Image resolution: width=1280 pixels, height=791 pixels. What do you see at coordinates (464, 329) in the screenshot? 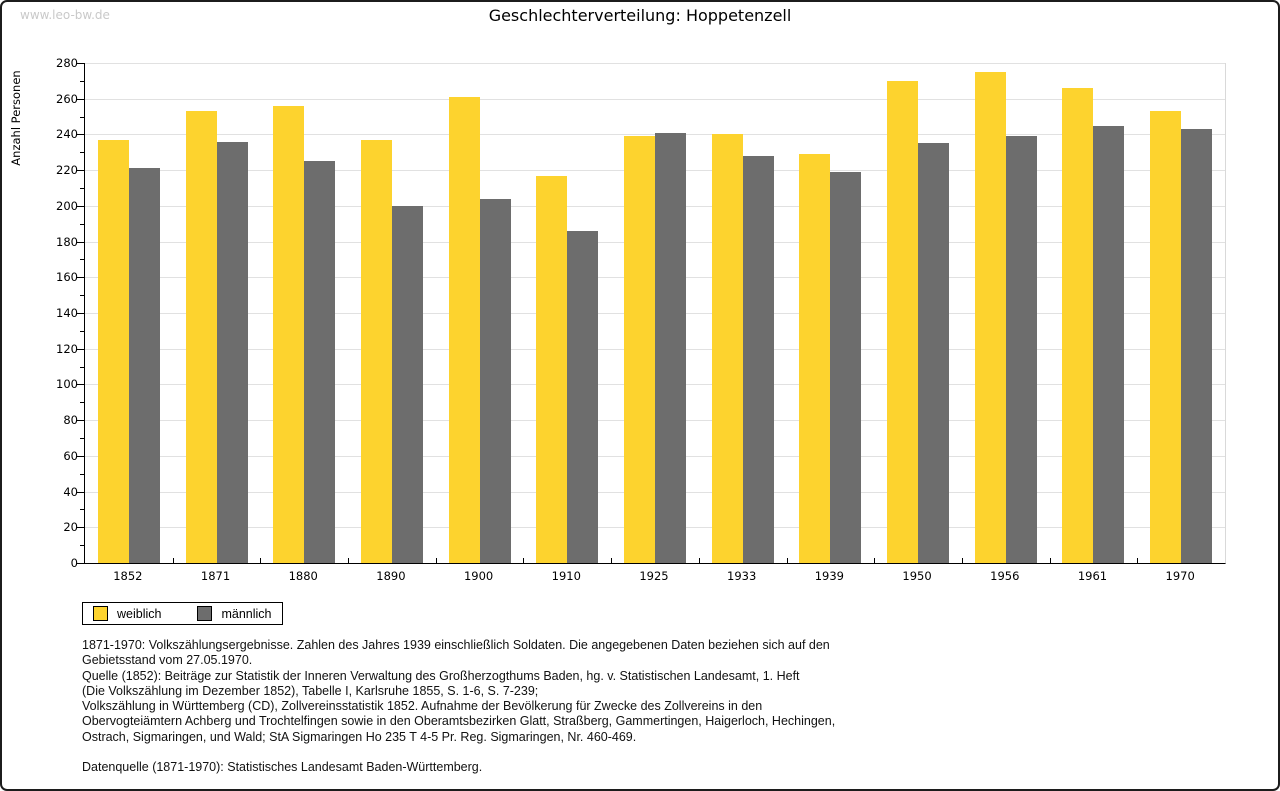
I see `bar-weiblich-1900` at bounding box center [464, 329].